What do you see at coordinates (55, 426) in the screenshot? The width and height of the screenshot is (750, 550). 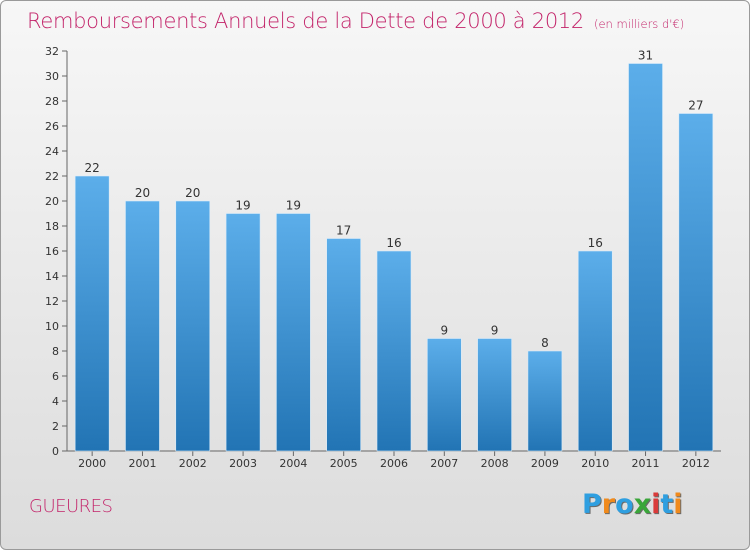 I see `y-tick-label: 2` at bounding box center [55, 426].